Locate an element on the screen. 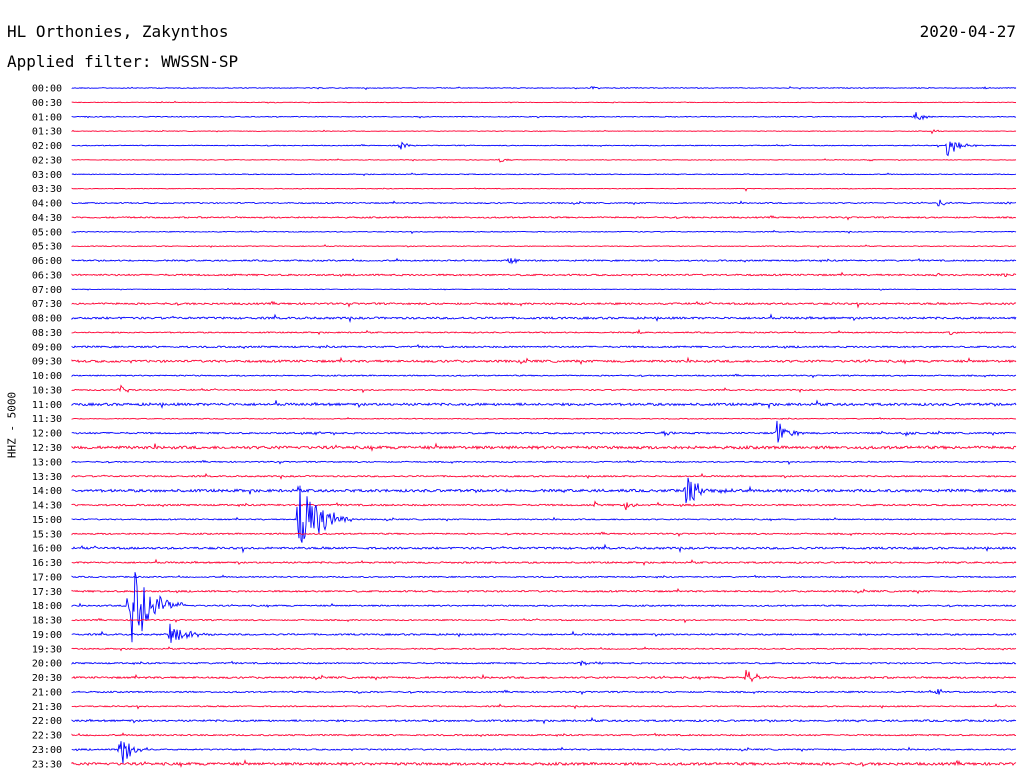 The height and width of the screenshot is (780, 1024). time-tick-label: 23:30 is located at coordinates (47, 764).